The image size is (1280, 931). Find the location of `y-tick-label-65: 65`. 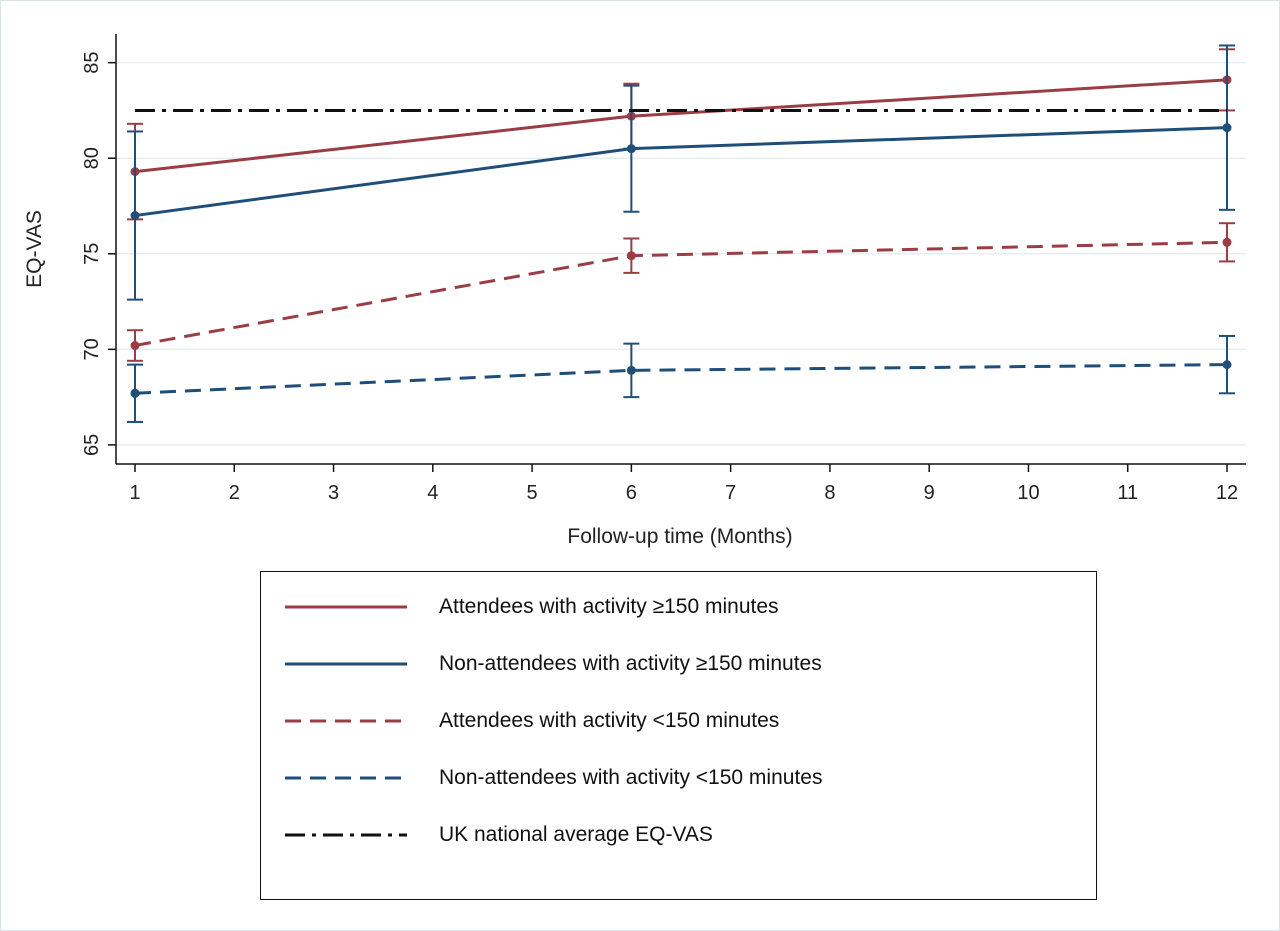

y-tick-label-65: 65 is located at coordinates (92, 445).